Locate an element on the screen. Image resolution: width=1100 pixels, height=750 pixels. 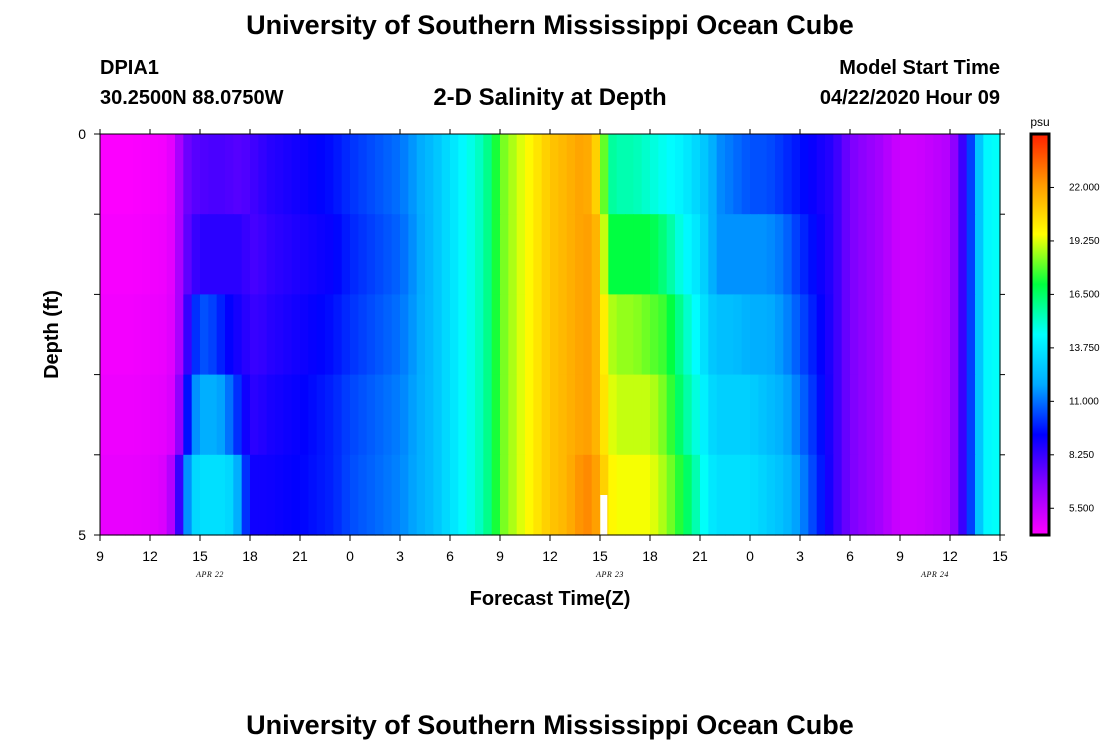
x-tick-label: 0 is located at coordinates (350, 556).